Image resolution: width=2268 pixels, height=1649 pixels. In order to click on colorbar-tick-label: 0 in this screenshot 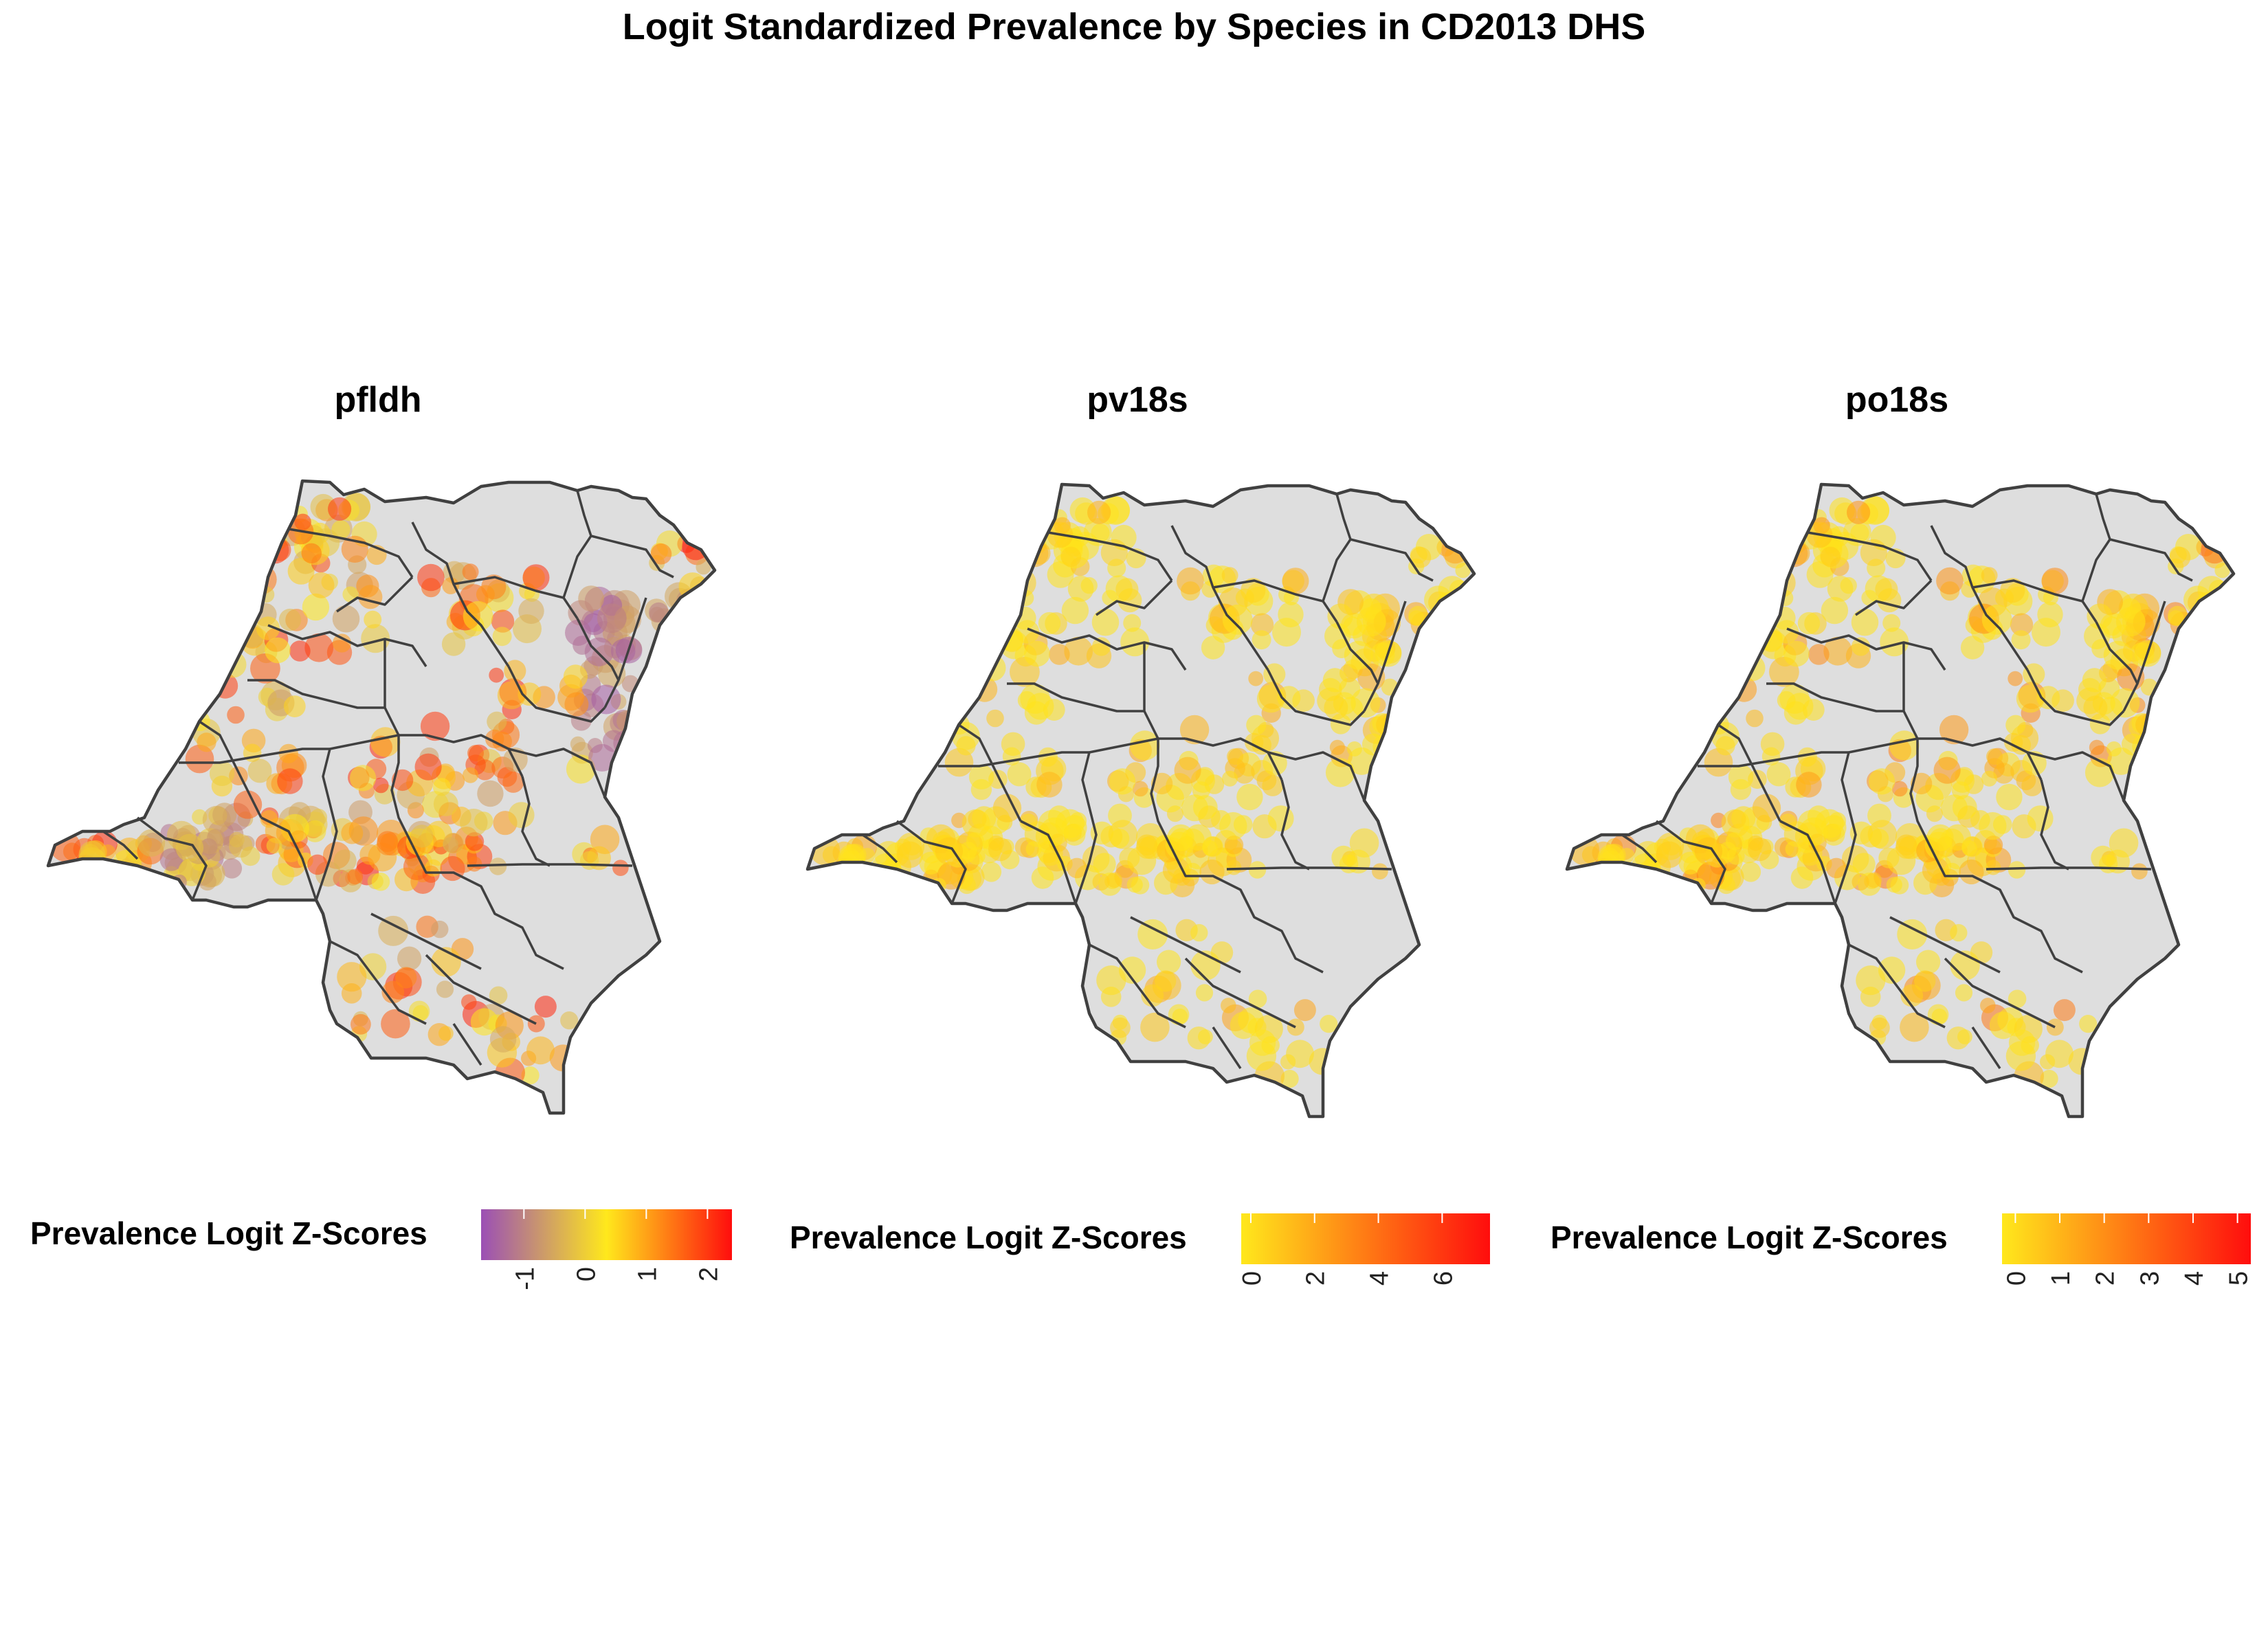, I will do `click(586, 1274)`.